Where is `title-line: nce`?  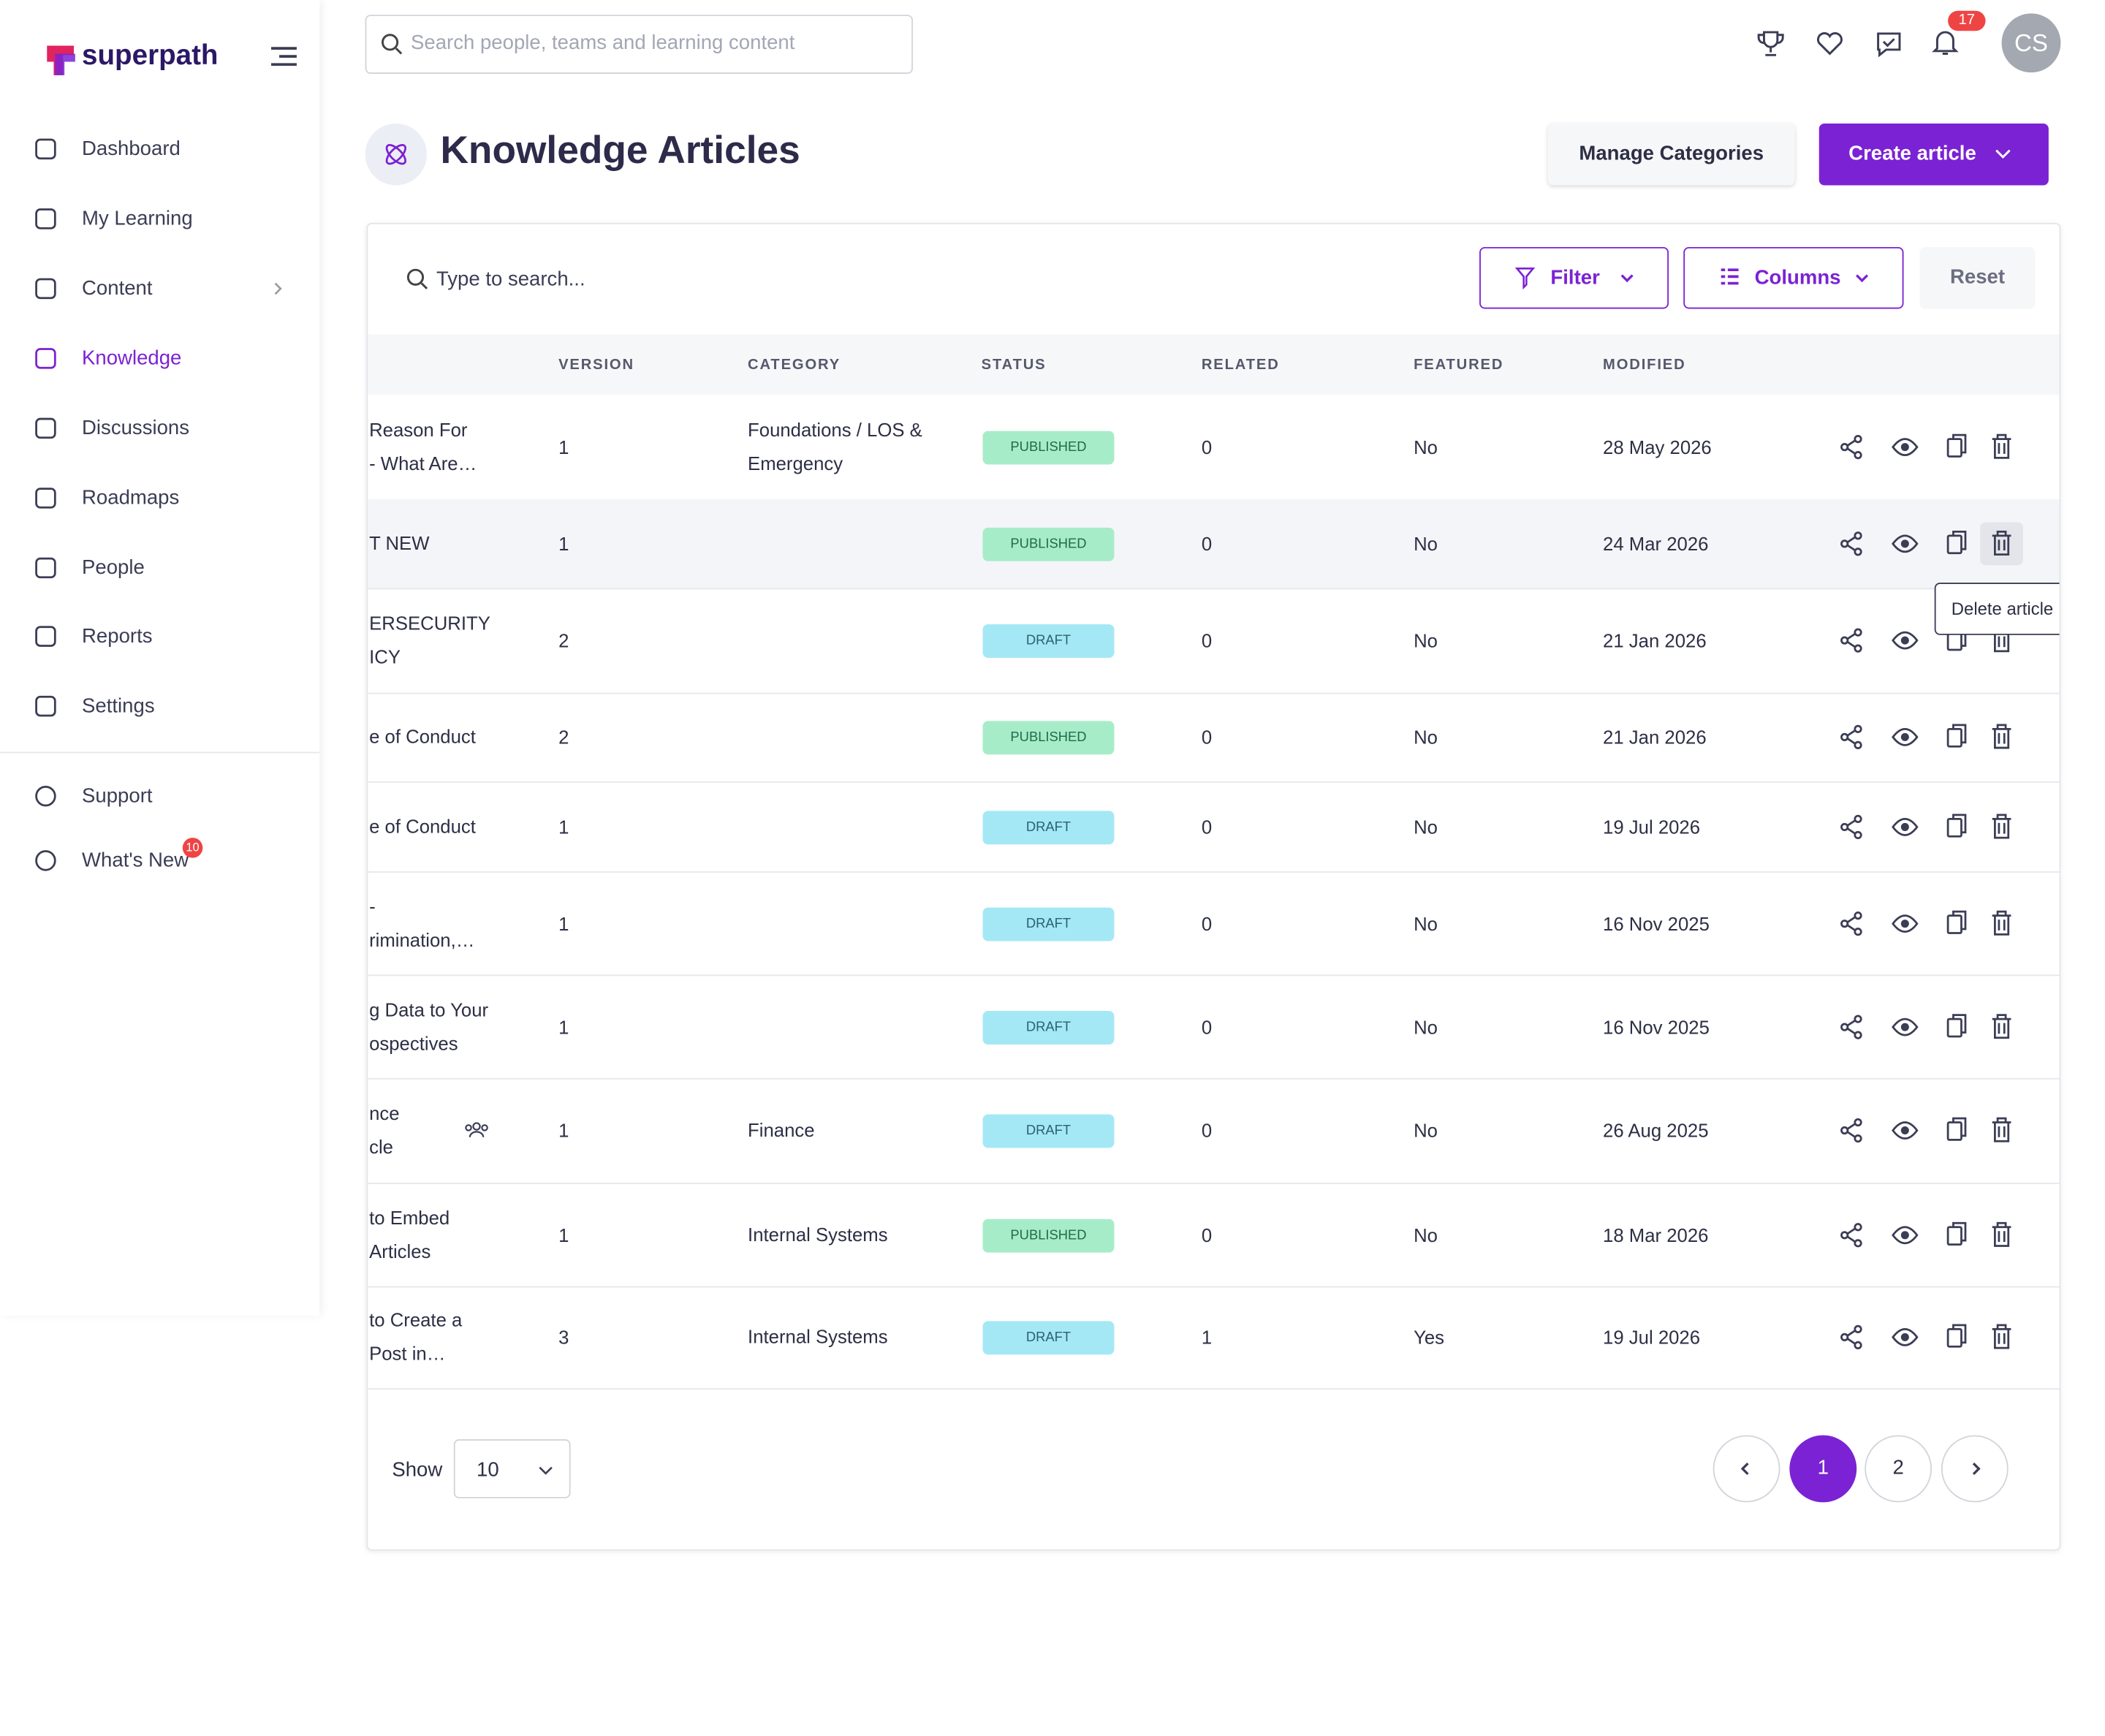 title-line: nce is located at coordinates (384, 1113).